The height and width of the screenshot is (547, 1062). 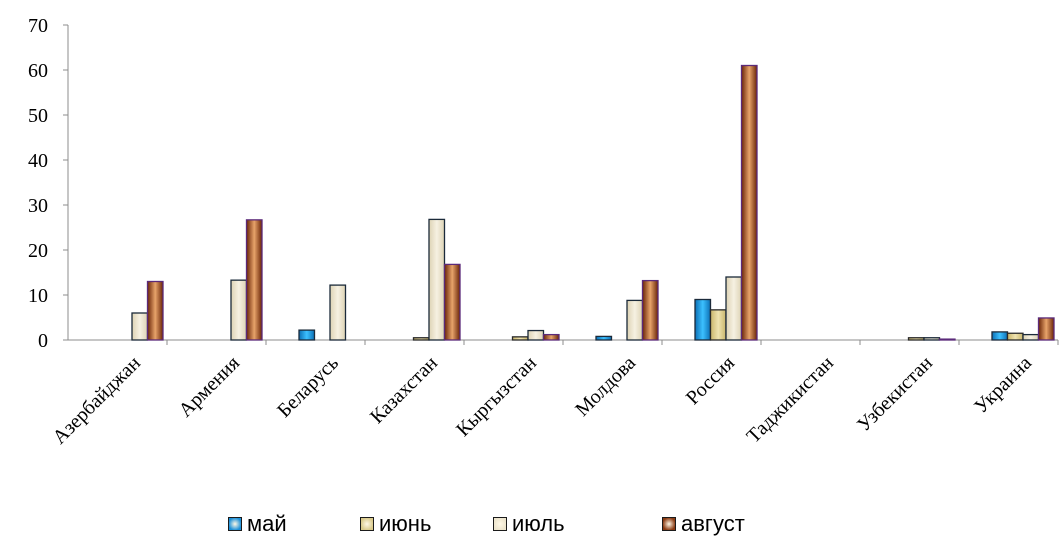 I want to click on x-tick-label: Кыргызстан, so click(x=496, y=396).